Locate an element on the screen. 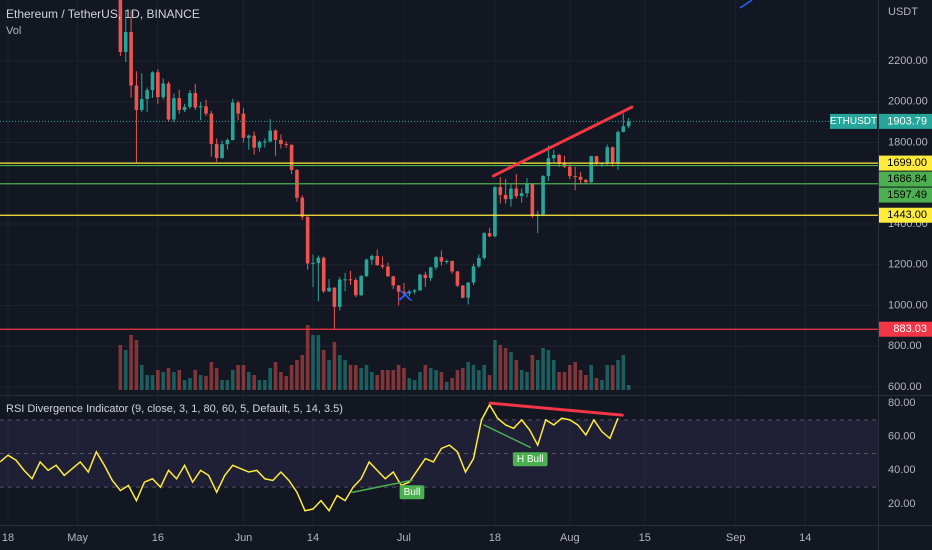  divergence-label: Bull is located at coordinates (412, 492).